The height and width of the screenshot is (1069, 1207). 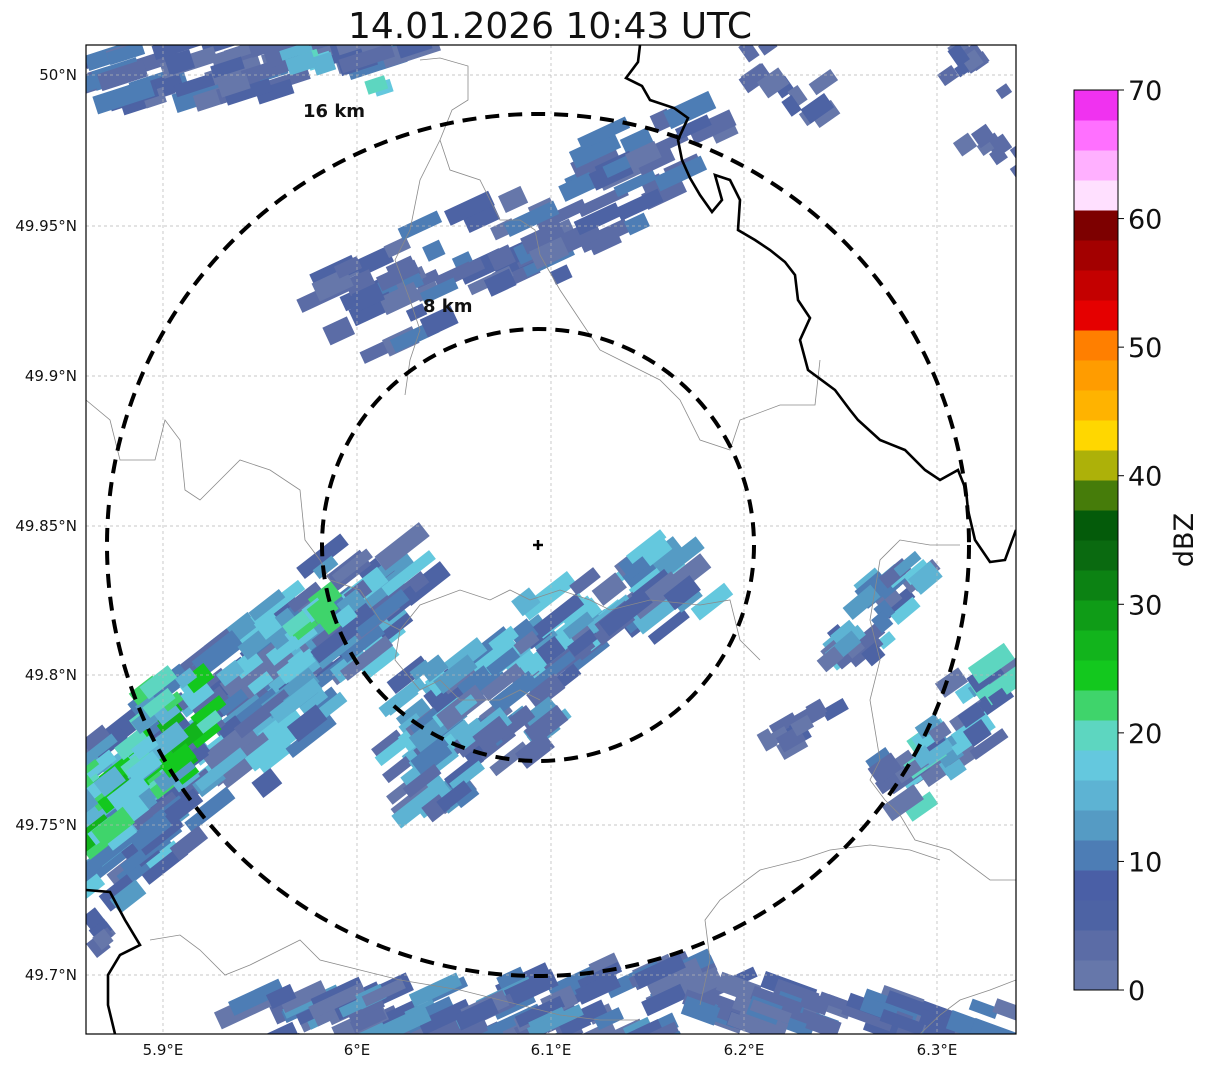 I want to click on colorbar-tick-label: 20, so click(x=1145, y=734).